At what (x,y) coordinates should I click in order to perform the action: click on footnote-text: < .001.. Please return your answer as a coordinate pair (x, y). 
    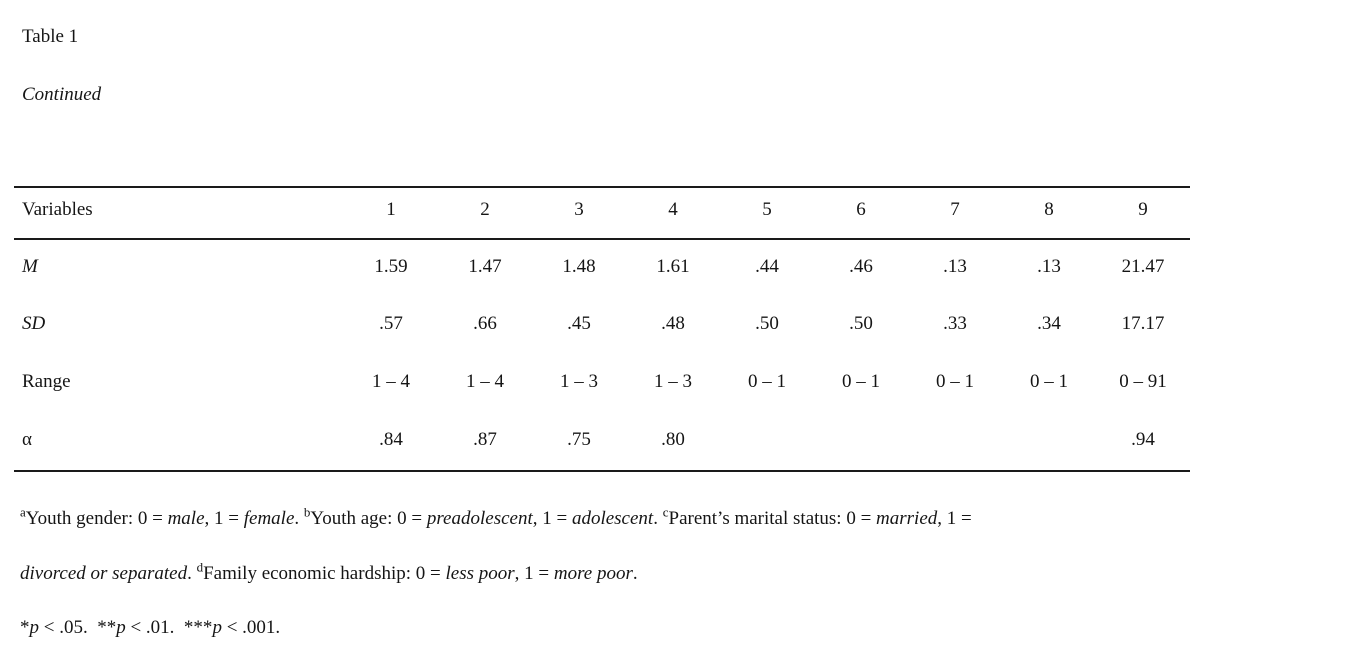
    Looking at the image, I should click on (251, 627).